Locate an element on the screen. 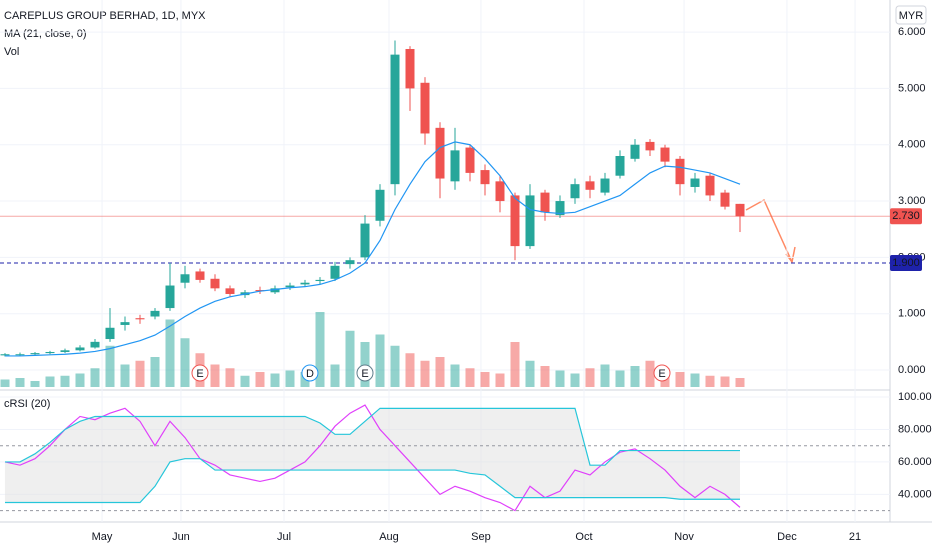  x-tick-label: Dec is located at coordinates (787, 537).